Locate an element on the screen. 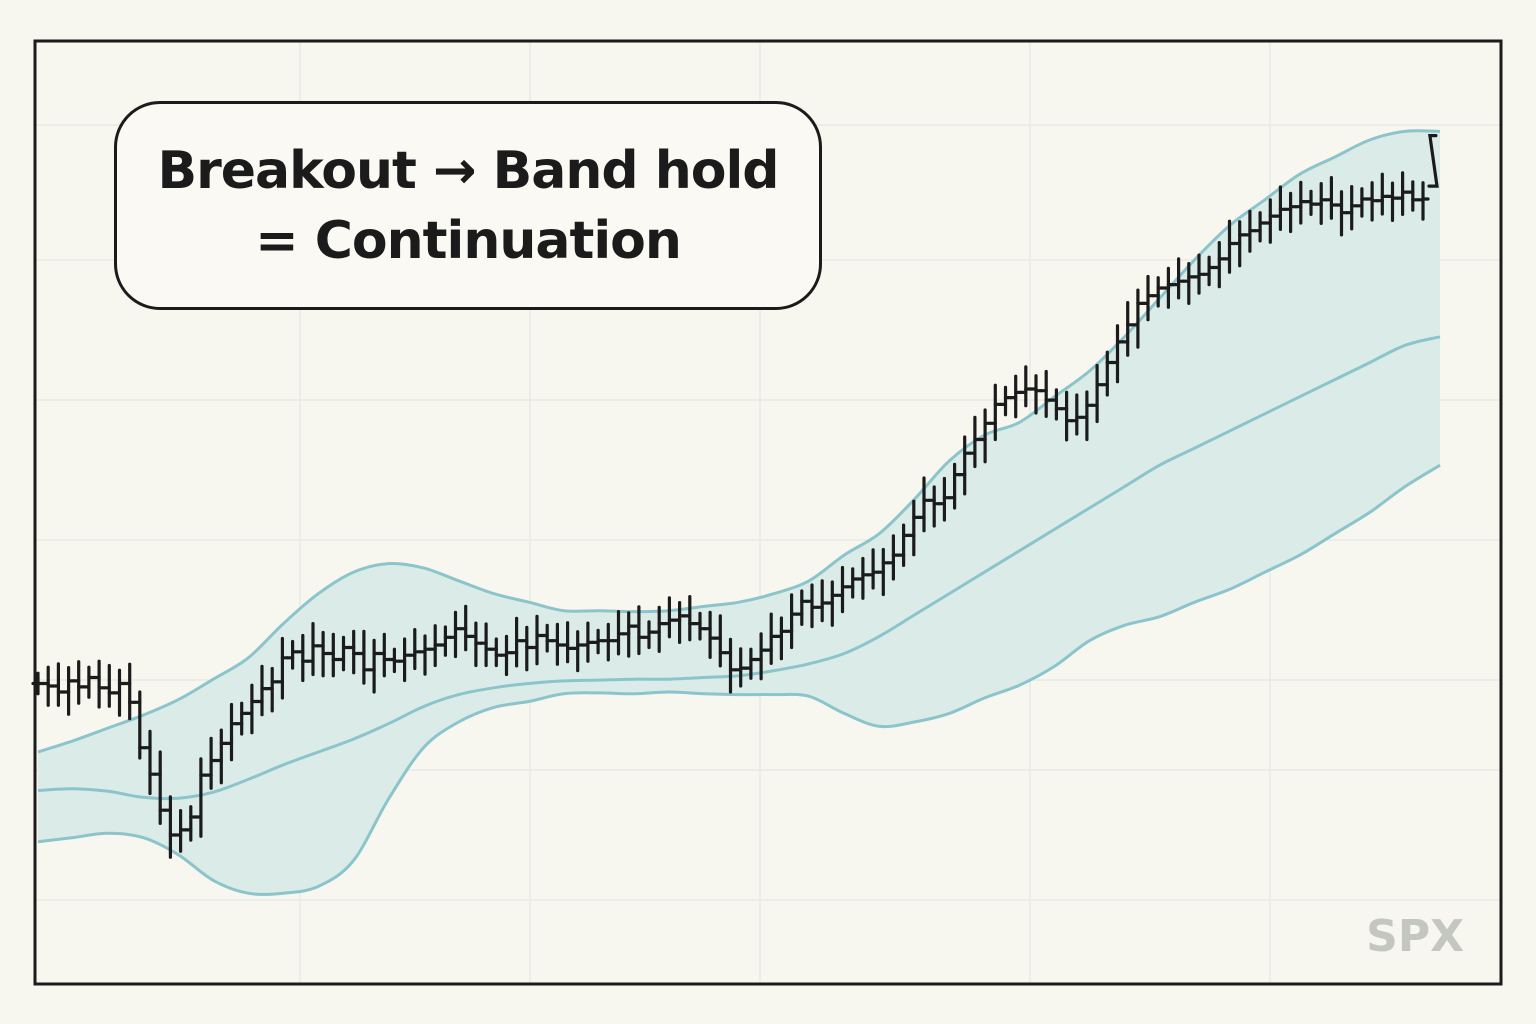 The width and height of the screenshot is (1536, 1024). annotation-box: Breakout → Band hold = Continuation is located at coordinates (468, 205).